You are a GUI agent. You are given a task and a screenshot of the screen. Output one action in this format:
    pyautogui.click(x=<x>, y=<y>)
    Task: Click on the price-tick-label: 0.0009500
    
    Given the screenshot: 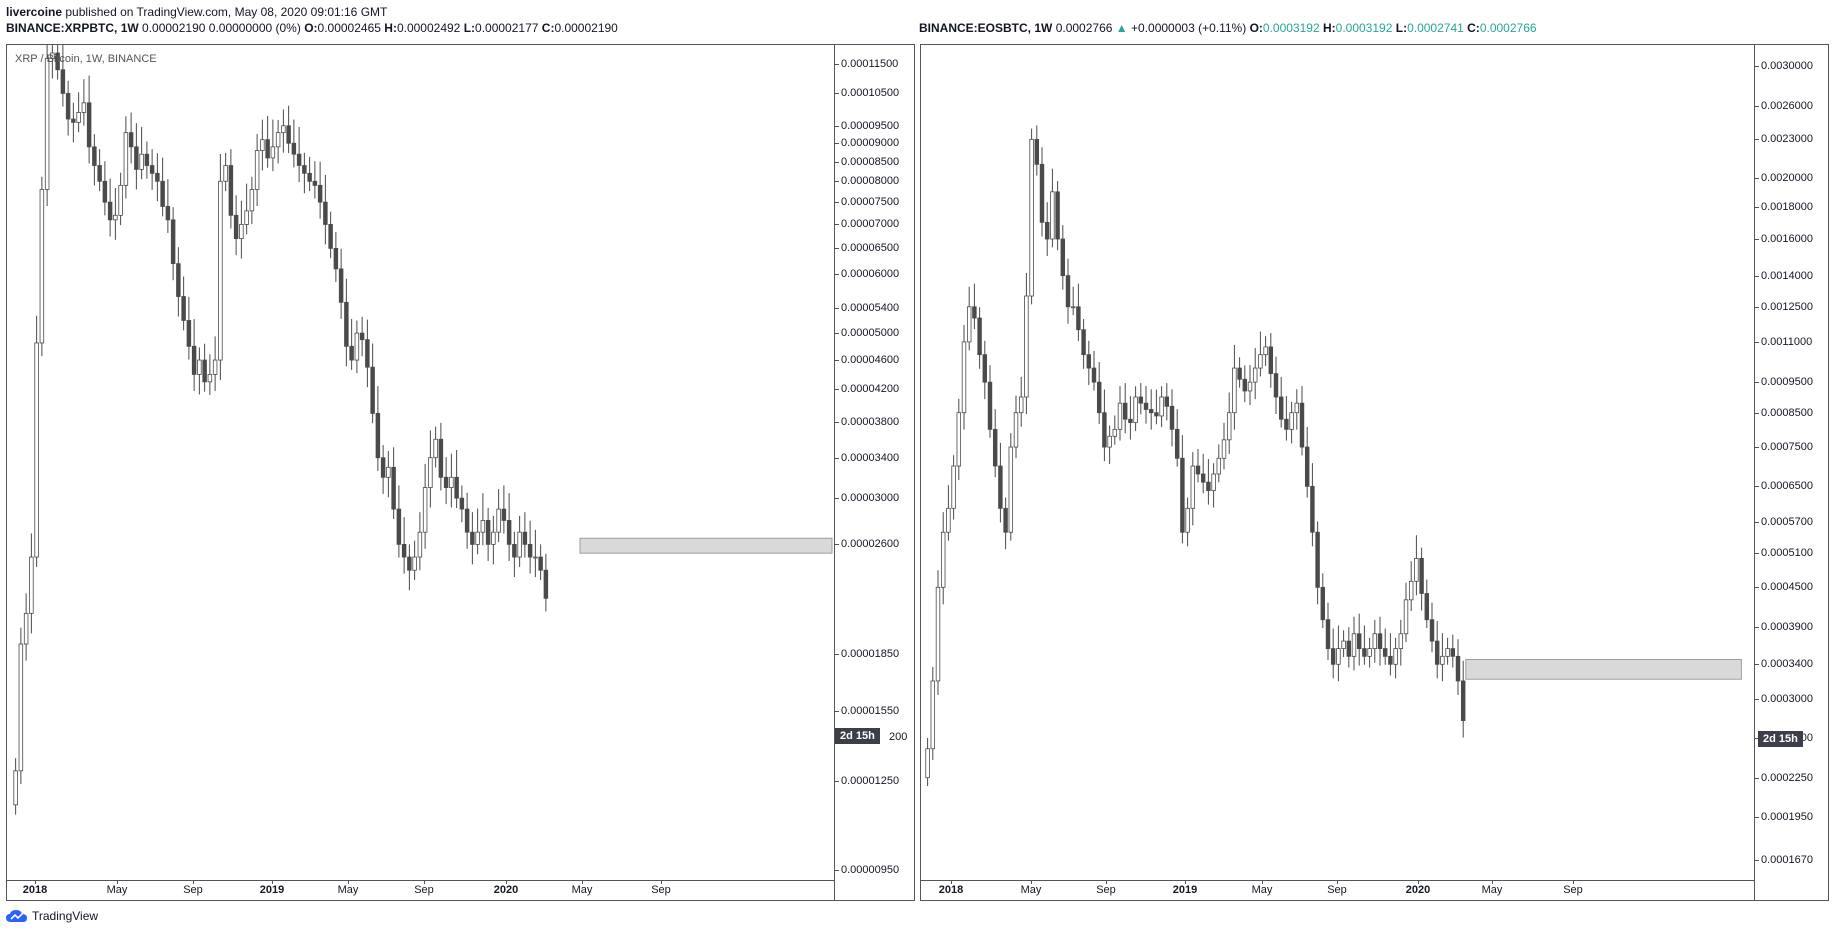 What is the action you would take?
    pyautogui.click(x=1787, y=382)
    